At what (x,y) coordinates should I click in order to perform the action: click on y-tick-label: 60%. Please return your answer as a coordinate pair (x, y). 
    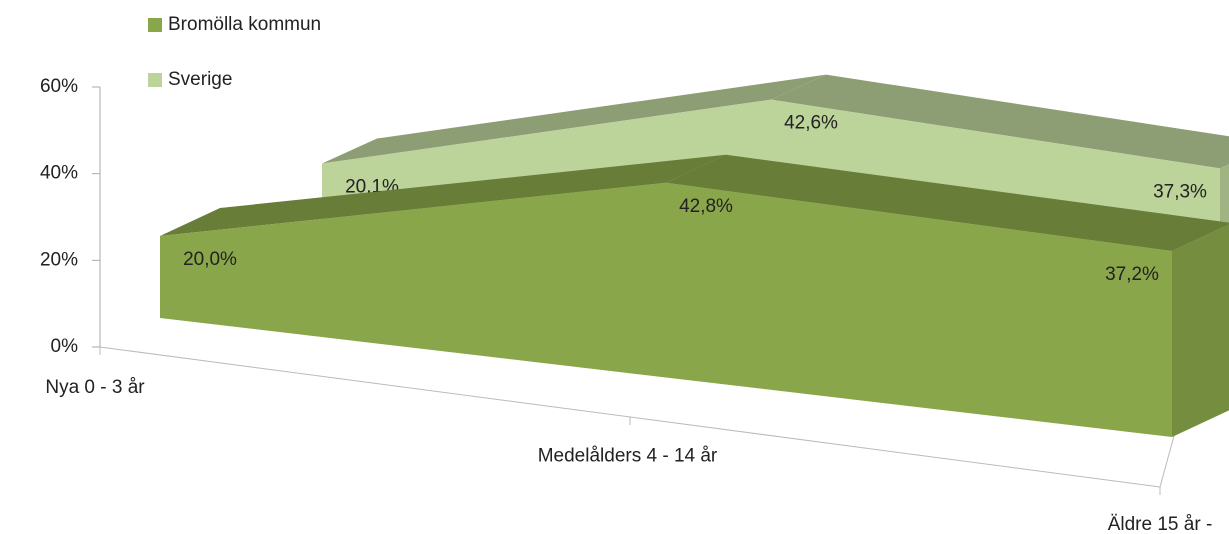
    Looking at the image, I should click on (59, 86).